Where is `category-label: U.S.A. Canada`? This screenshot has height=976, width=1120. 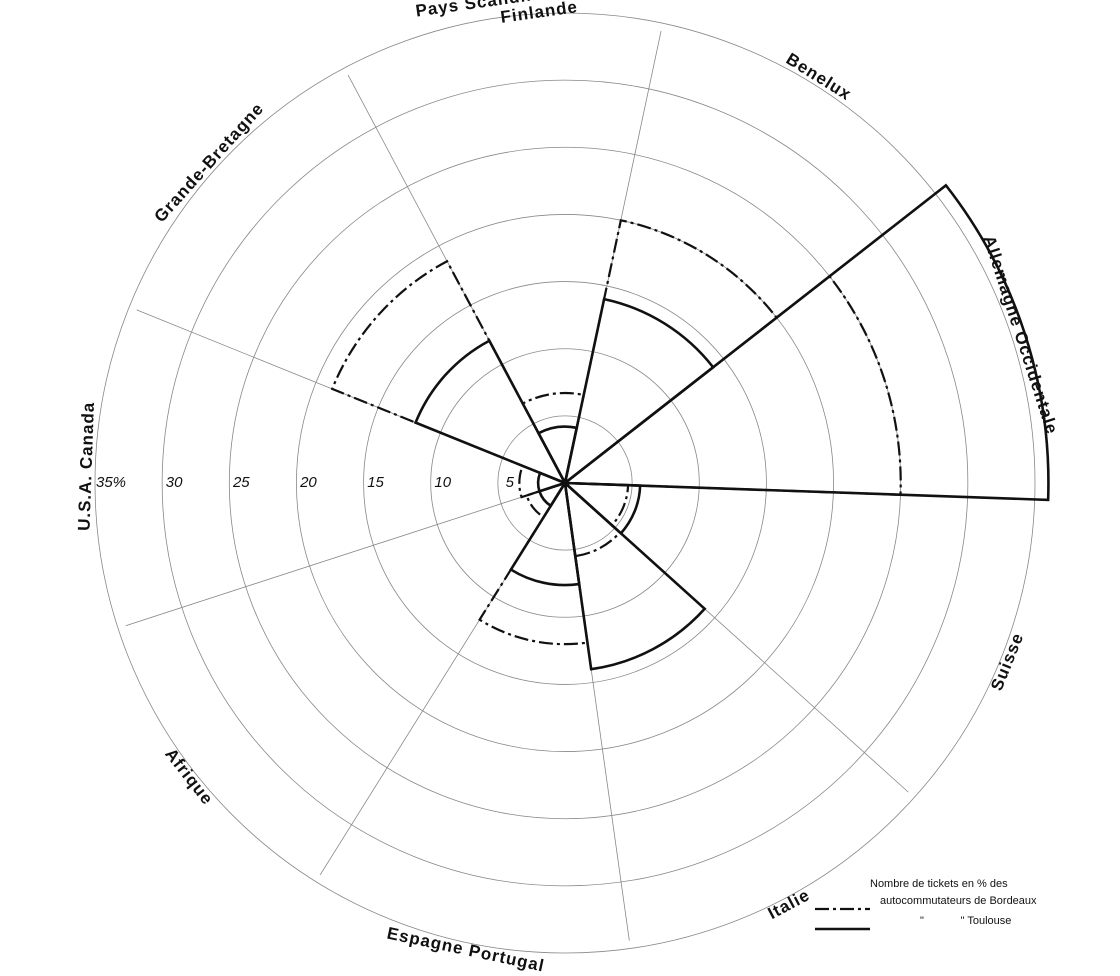
category-label: U.S.A. Canada is located at coordinates (86, 466).